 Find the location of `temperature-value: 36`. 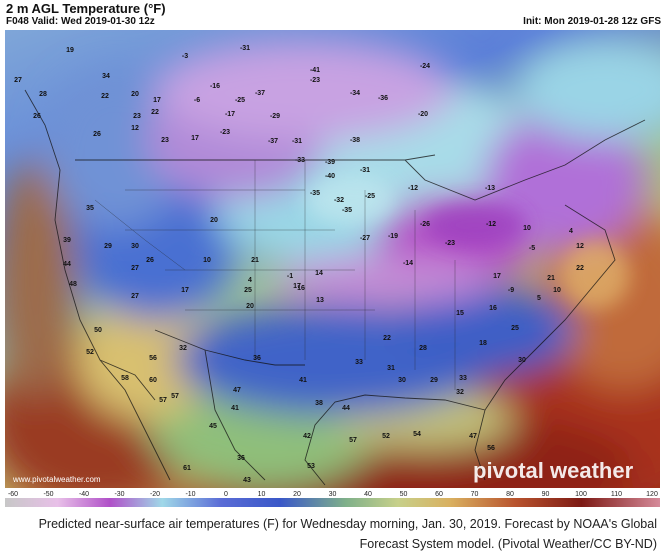

temperature-value: 36 is located at coordinates (257, 358).